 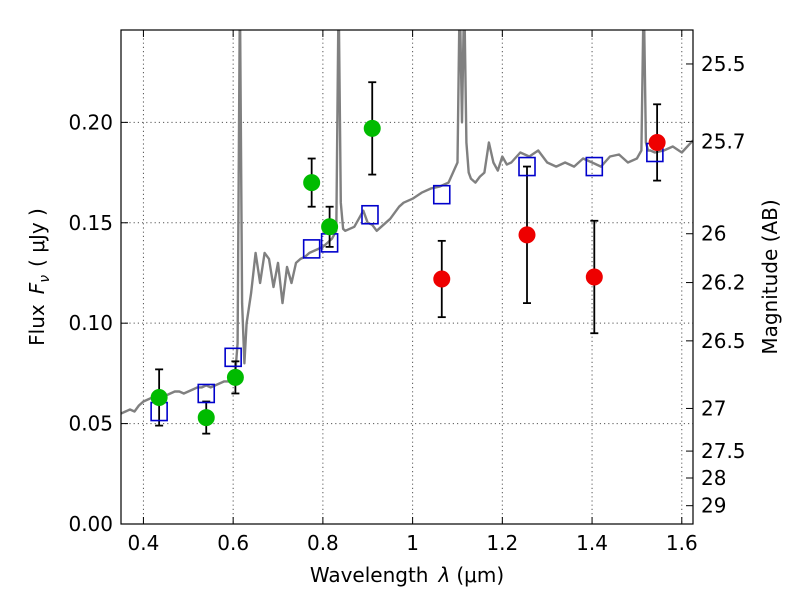 I want to click on y-tick-label: 0.20, so click(x=90, y=122).